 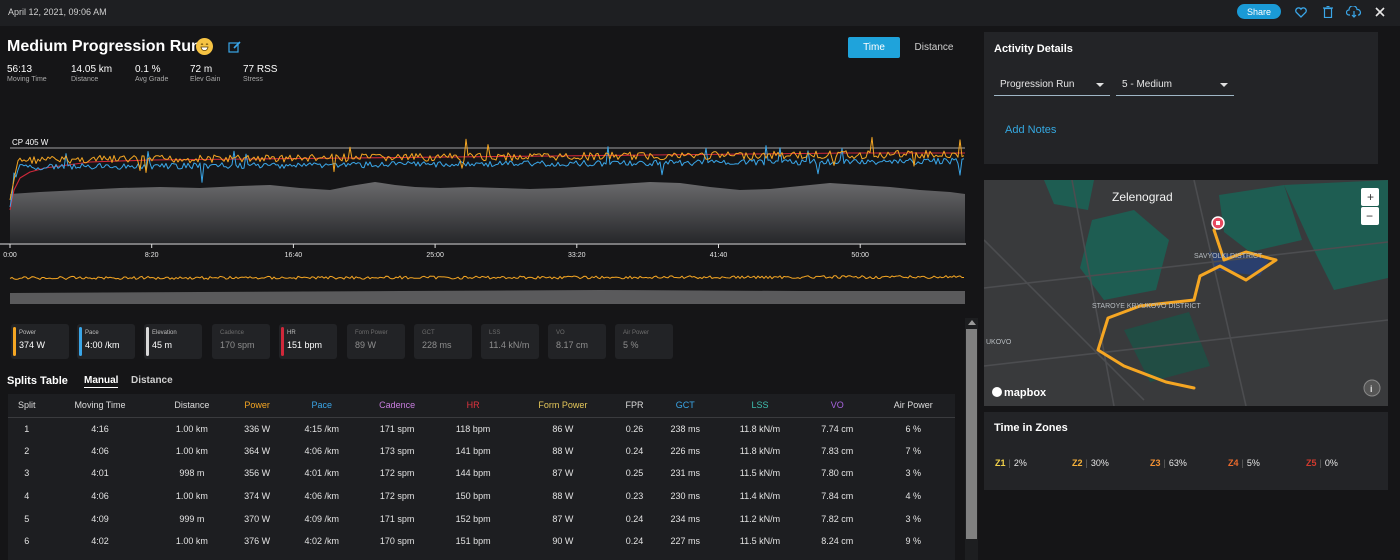 What do you see at coordinates (1328, 12) in the screenshot?
I see `trash-icon` at bounding box center [1328, 12].